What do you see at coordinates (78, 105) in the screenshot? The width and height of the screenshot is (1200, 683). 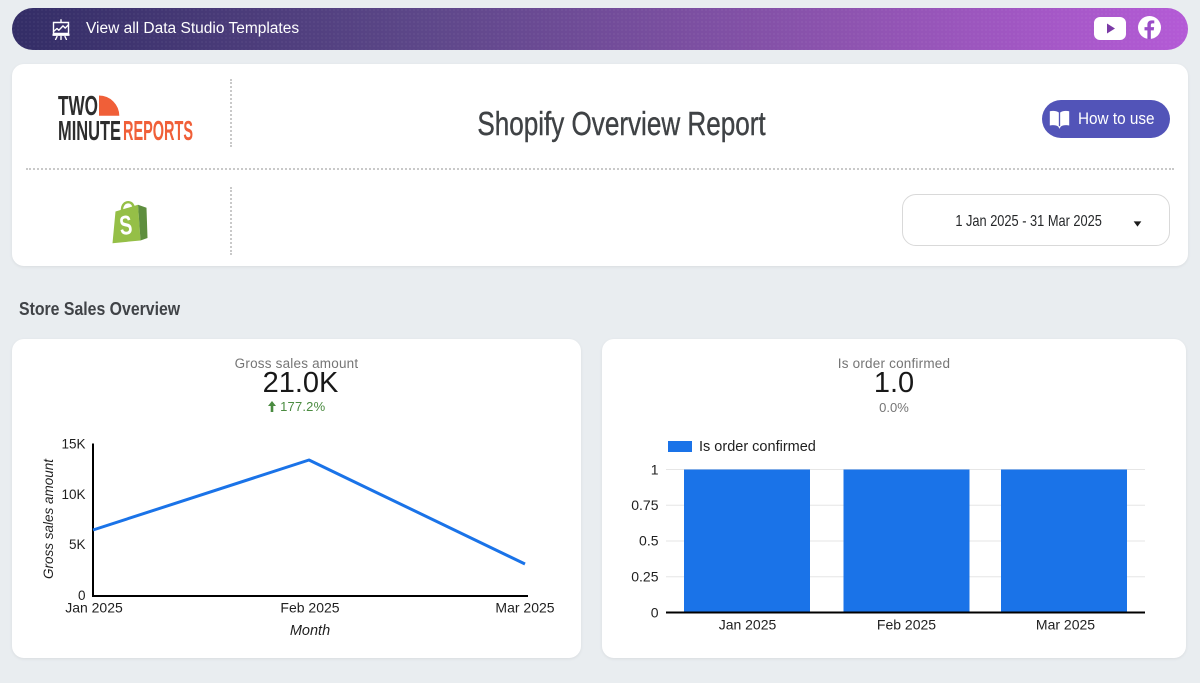 I see `svg-text: TWO` at bounding box center [78, 105].